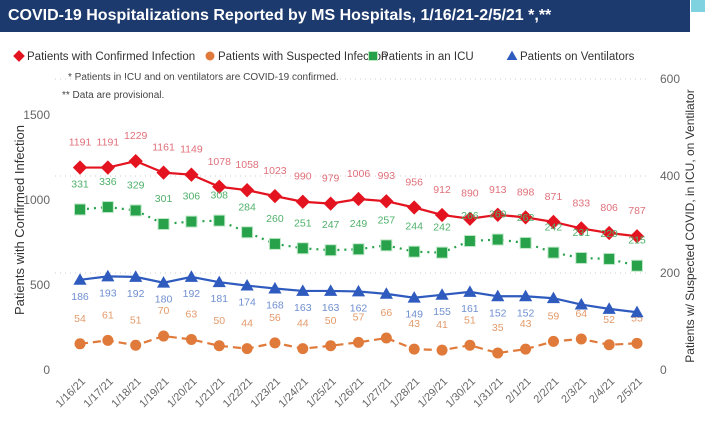  What do you see at coordinates (136, 294) in the screenshot?
I see `data-label: 192` at bounding box center [136, 294].